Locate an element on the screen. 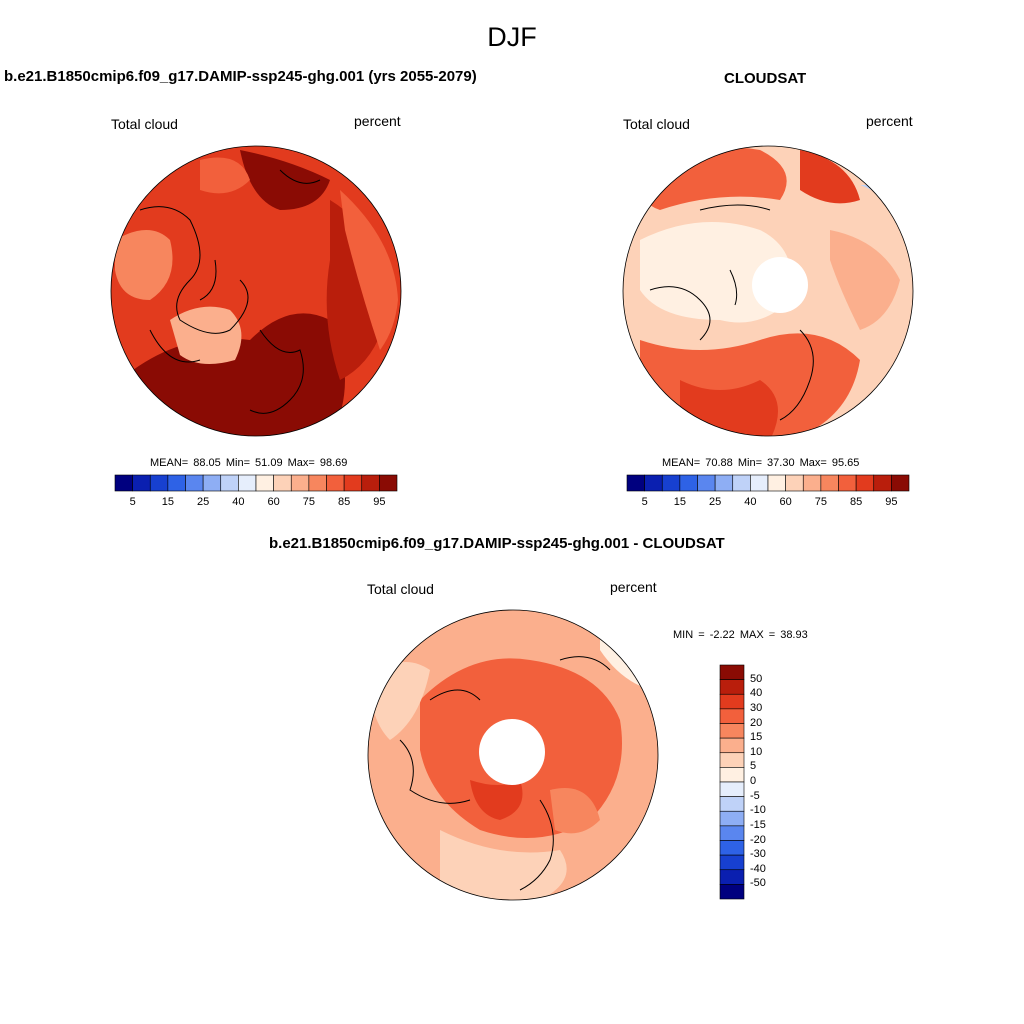  obs-map-missing-pole is located at coordinates (780, 285).